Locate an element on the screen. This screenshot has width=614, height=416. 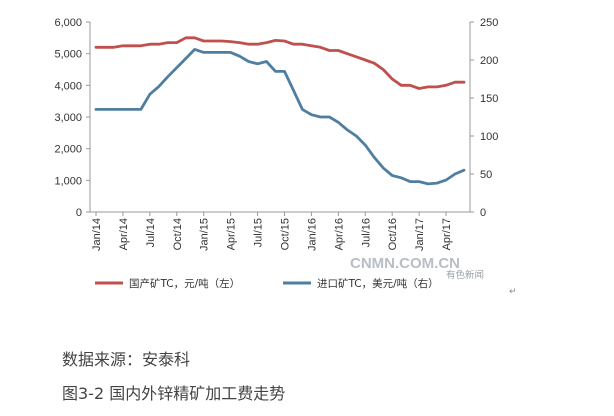
x-tick-label: Jul/14 is located at coordinates (151, 232).